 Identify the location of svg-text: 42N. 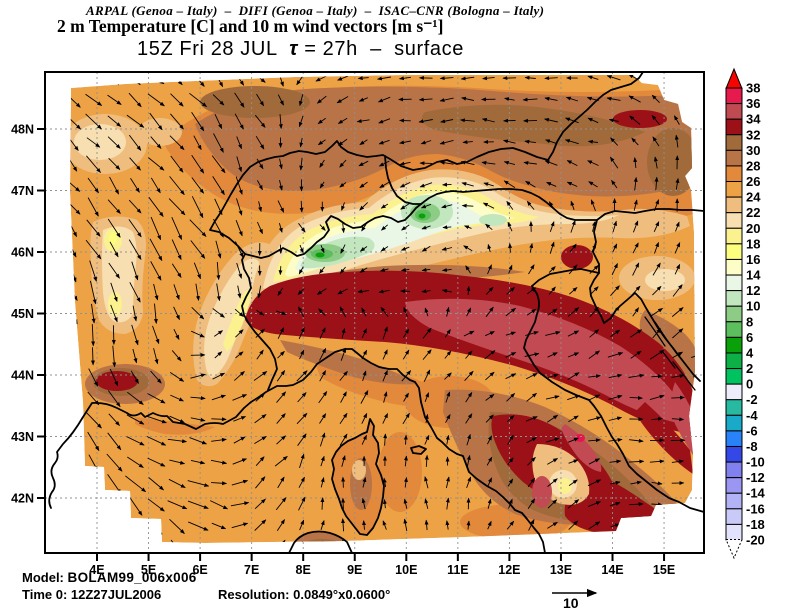
(22, 499).